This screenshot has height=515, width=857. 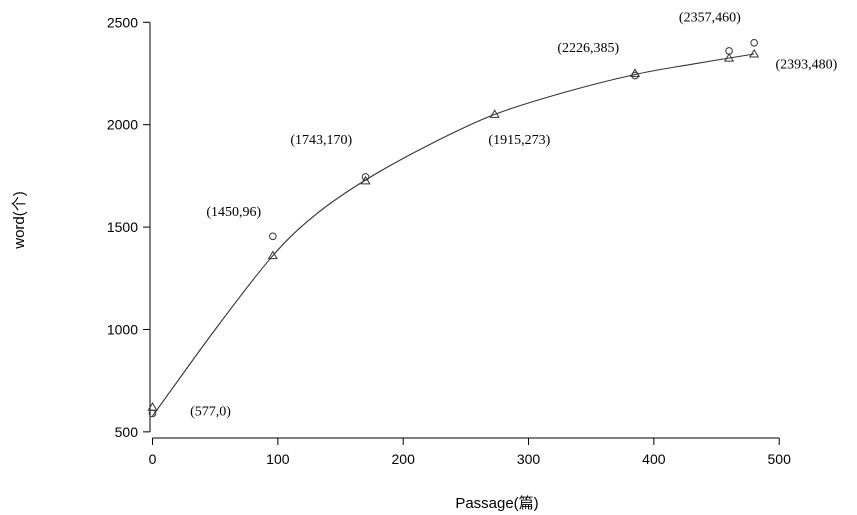 I want to click on point-annotation: (2393,480), so click(x=806, y=64).